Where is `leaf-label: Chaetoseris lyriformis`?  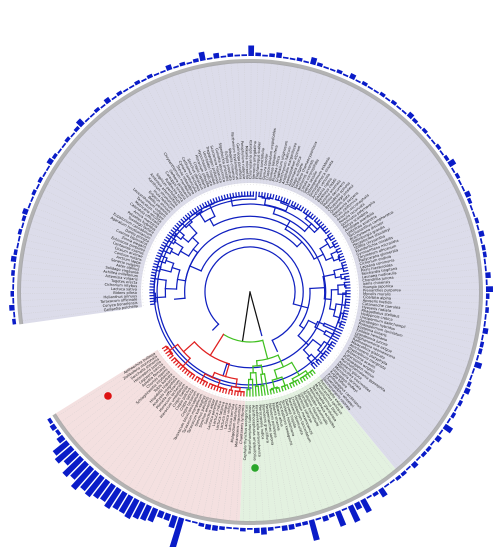
leaf-label: Chaetoseris lyriformis is located at coordinates (242, 425).